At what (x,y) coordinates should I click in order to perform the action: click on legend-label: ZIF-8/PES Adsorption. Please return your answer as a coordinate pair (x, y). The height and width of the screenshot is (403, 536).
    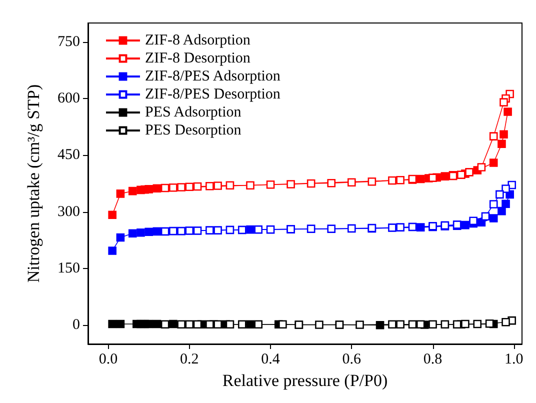
    Looking at the image, I should click on (213, 76).